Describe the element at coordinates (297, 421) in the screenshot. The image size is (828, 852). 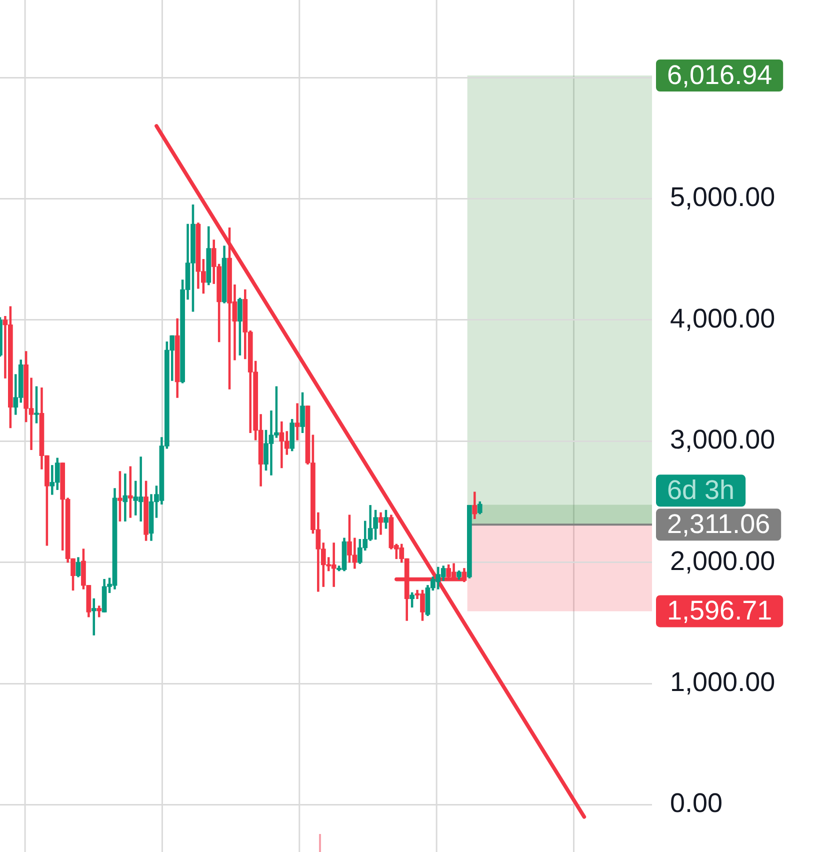
I see `candlestick` at that location.